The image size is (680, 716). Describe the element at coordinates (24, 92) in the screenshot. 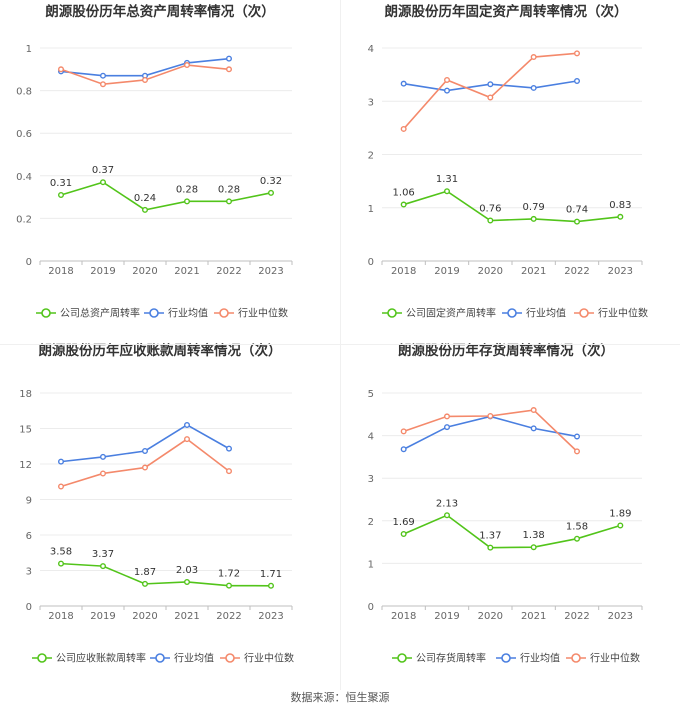

I see `y-tick-label: 0.8` at that location.